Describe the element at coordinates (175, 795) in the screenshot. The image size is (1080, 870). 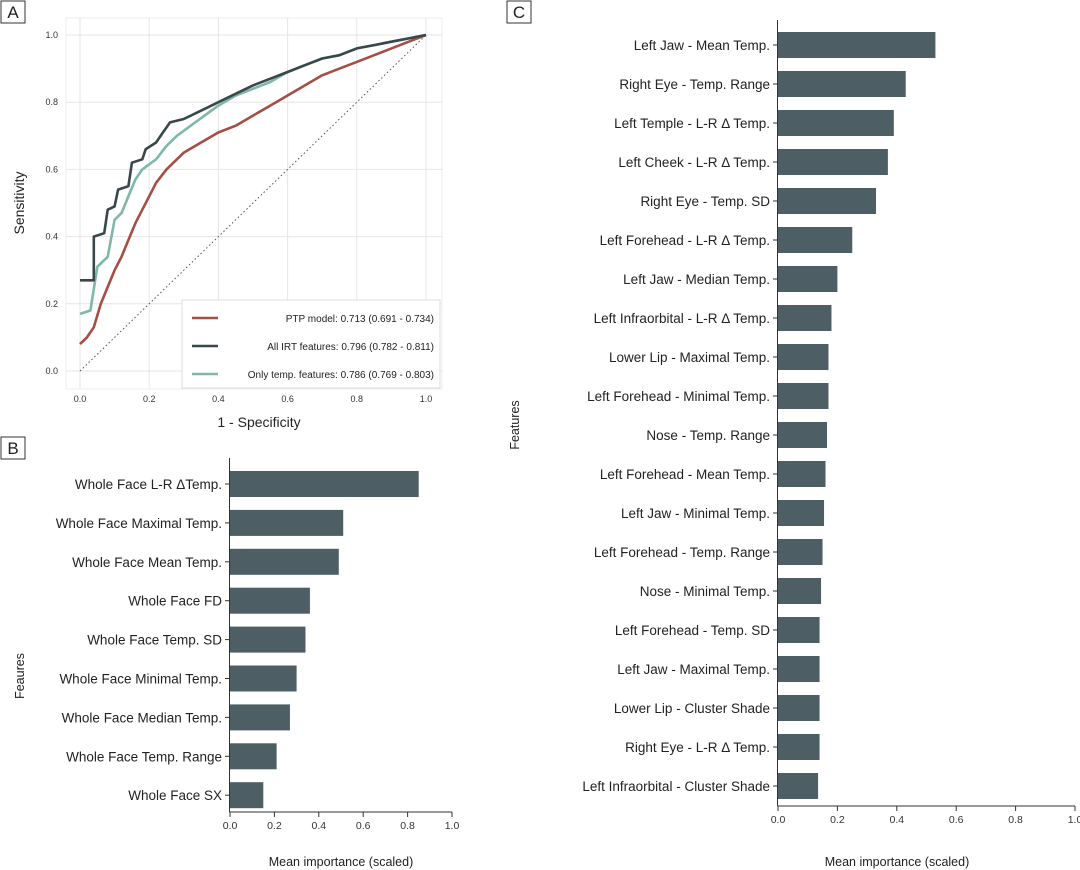
I see `feature-label: Whole Face SX` at that location.